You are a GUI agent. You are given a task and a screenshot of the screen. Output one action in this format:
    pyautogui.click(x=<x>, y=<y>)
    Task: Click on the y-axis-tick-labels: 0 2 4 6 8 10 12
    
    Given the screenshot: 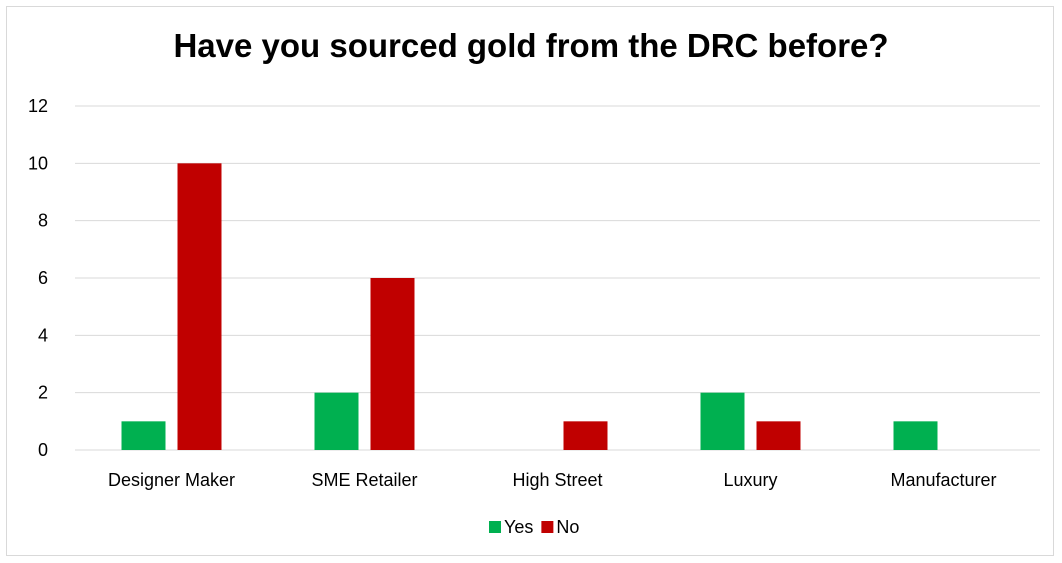 What is the action you would take?
    pyautogui.click(x=38, y=278)
    